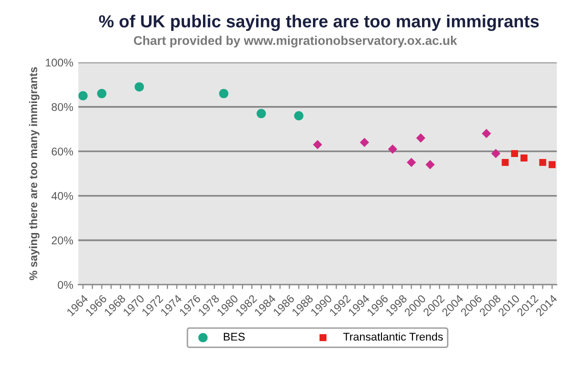  Describe the element at coordinates (393, 336) in the screenshot. I see `legend-label: Transatlantic Trends` at that location.